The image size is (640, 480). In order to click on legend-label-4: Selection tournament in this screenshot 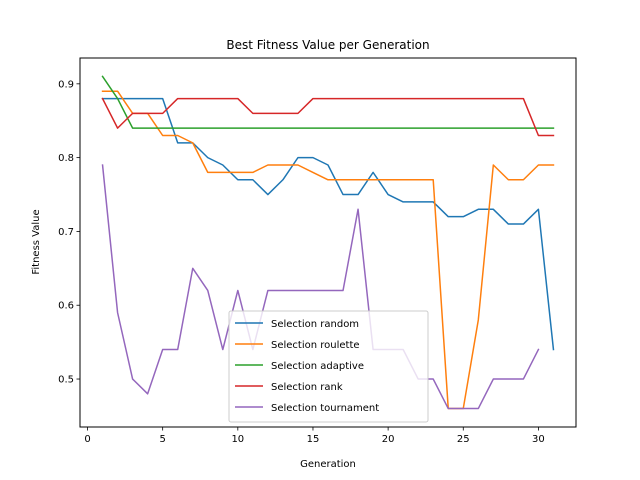, I will do `click(325, 408)`.